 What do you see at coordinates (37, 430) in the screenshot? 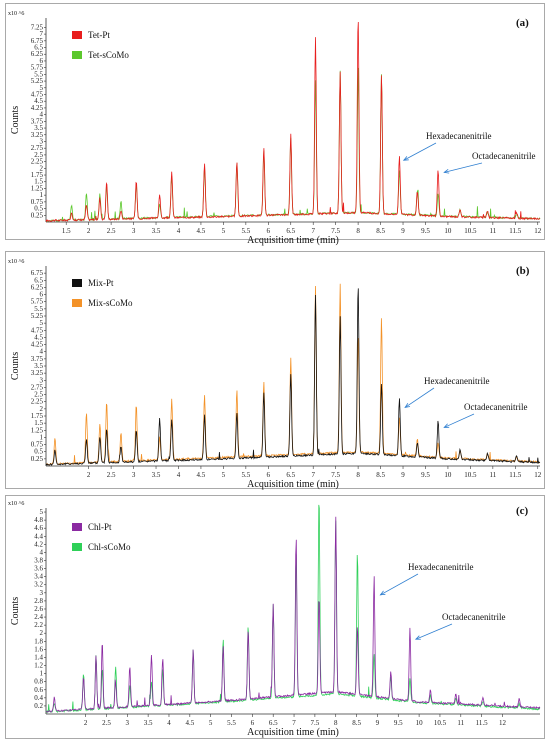
I see `y-tick-label: 1.25` at bounding box center [37, 430].